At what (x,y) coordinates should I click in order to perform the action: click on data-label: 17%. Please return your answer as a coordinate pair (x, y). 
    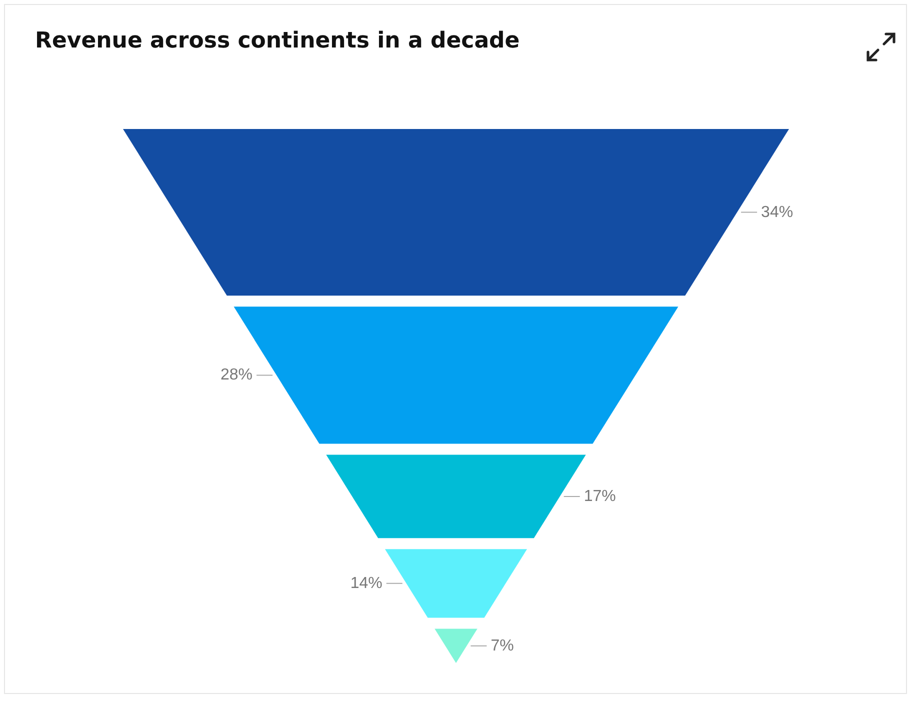
    Looking at the image, I should click on (600, 496).